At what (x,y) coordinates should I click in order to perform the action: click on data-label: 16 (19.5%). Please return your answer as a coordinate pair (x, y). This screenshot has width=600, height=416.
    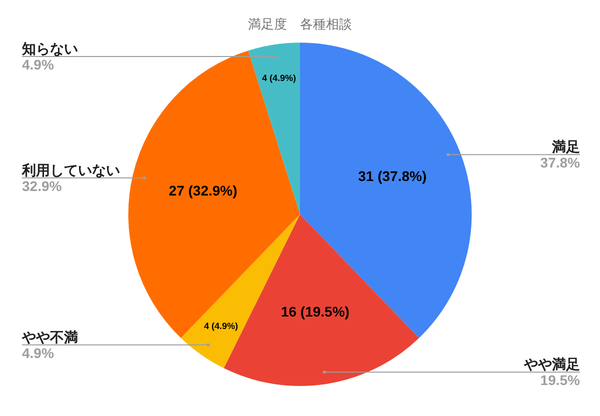
    Looking at the image, I should click on (315, 312).